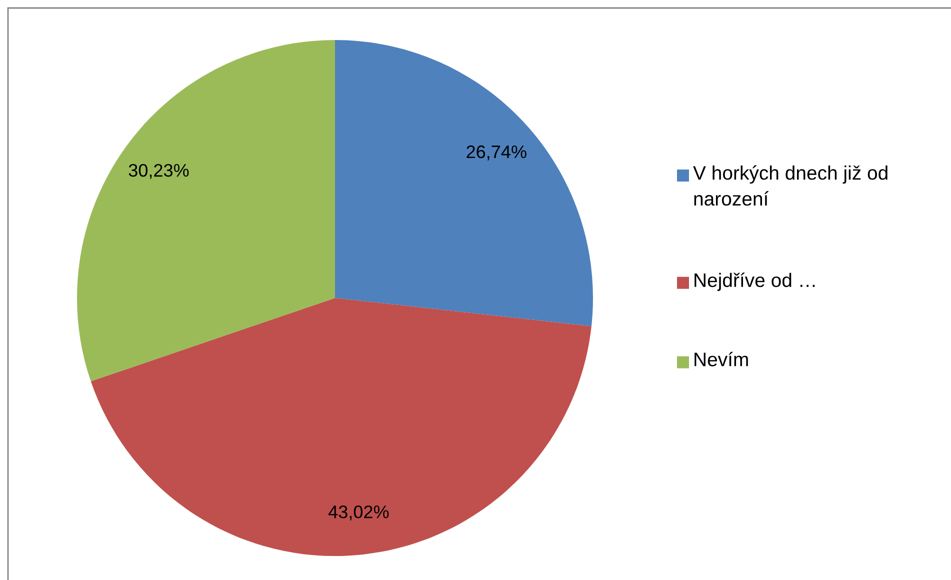 This screenshot has height=580, width=951. What do you see at coordinates (496, 152) in the screenshot?
I see `data-label: 26,74%` at bounding box center [496, 152].